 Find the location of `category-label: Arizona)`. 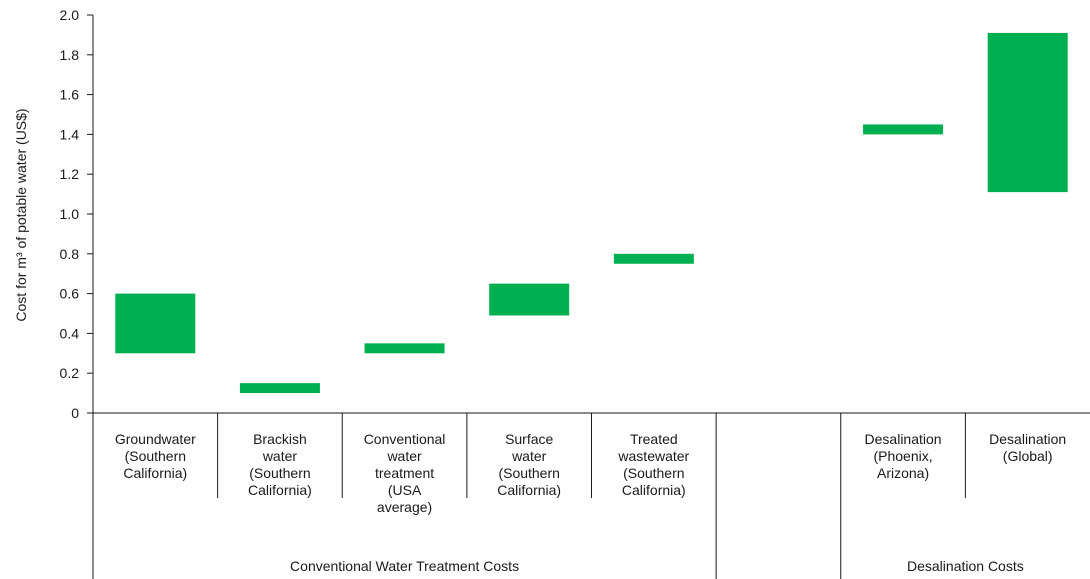

category-label: Arizona) is located at coordinates (903, 473).